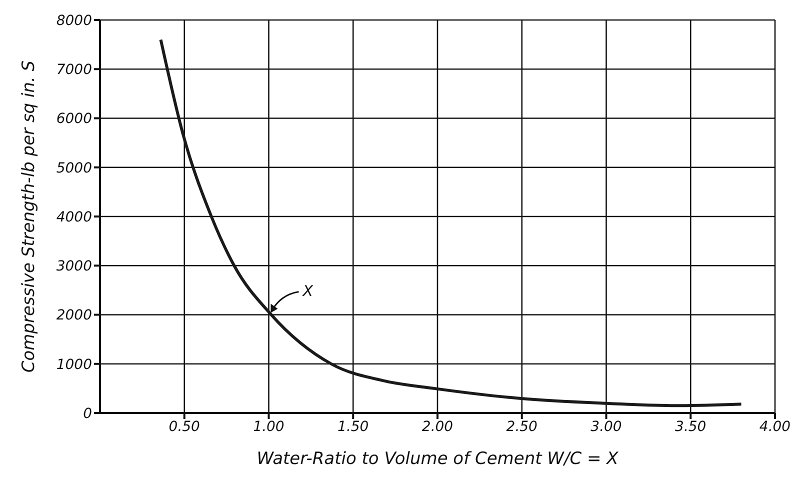  Describe the element at coordinates (74, 168) in the screenshot. I see `y-tick-label: 5000` at that location.